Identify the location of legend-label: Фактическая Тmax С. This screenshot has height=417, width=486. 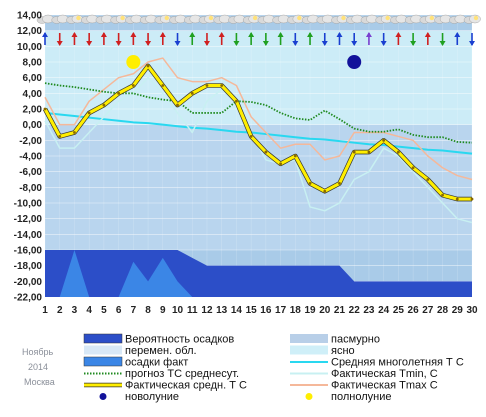
(384, 386).